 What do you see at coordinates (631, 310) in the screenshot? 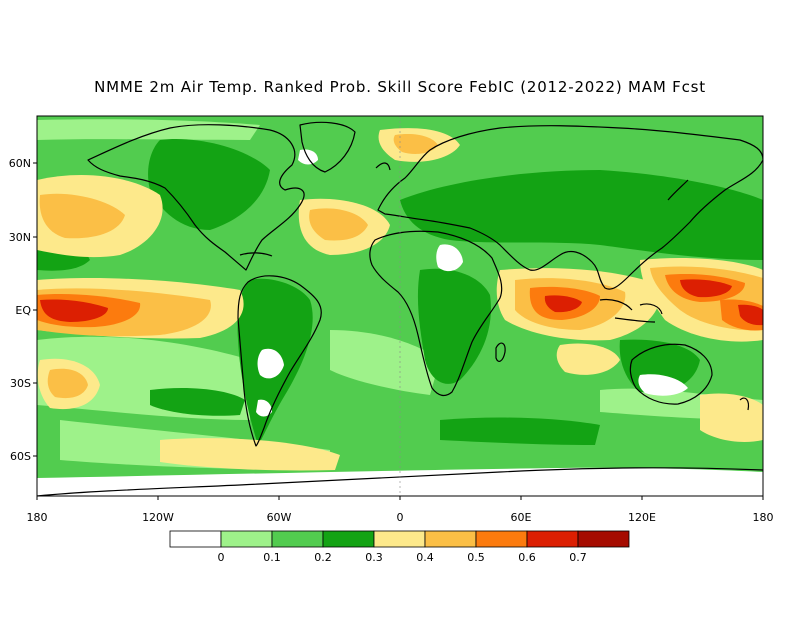
I see `indonesia-coast` at bounding box center [631, 310].